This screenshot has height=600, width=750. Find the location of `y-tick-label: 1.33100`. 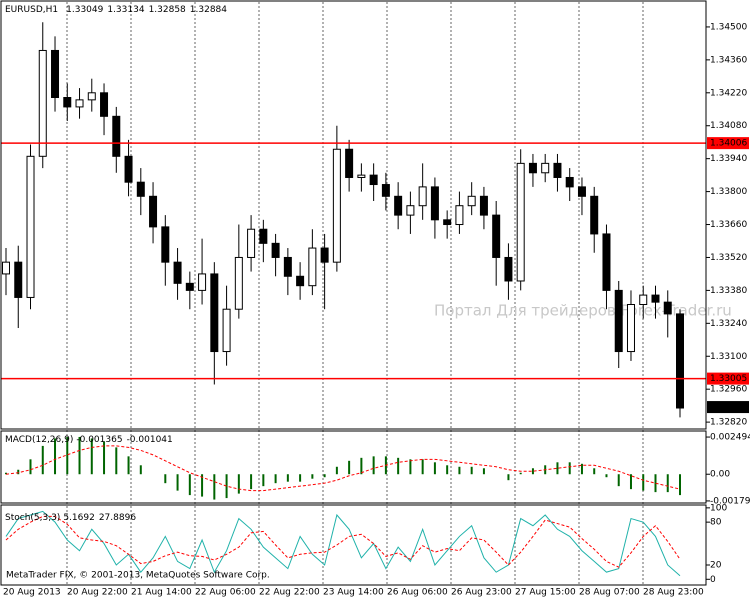

y-tick-label: 1.33100 is located at coordinates (728, 357).